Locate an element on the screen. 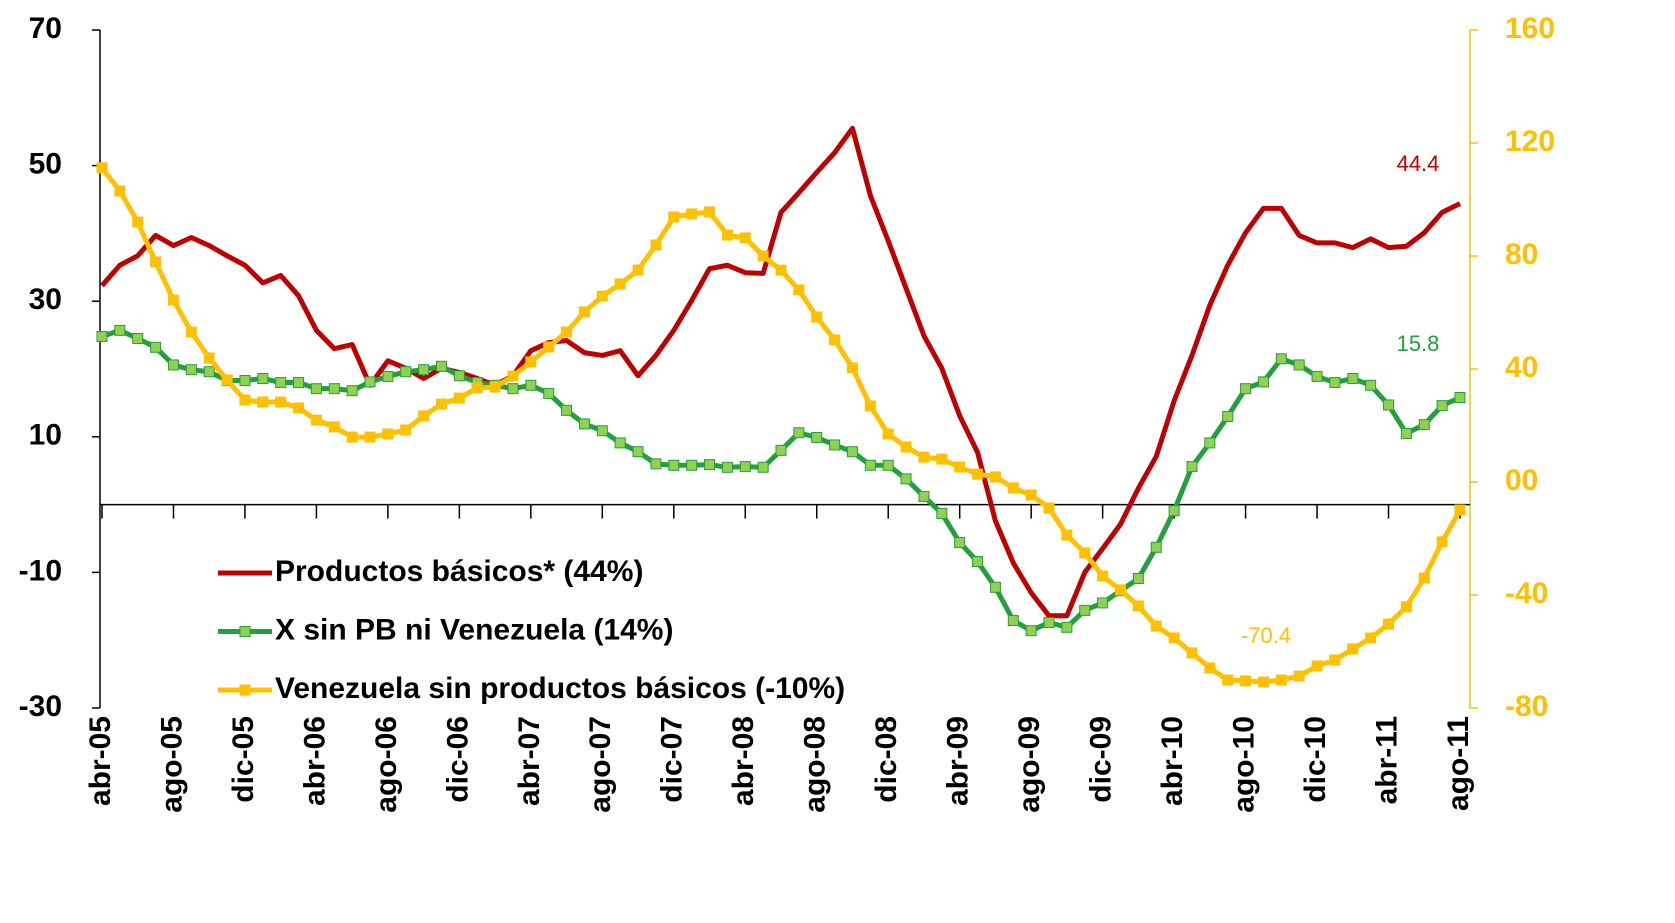 This screenshot has height=923, width=1675. x-tick-label: ago-06 is located at coordinates (386, 764).